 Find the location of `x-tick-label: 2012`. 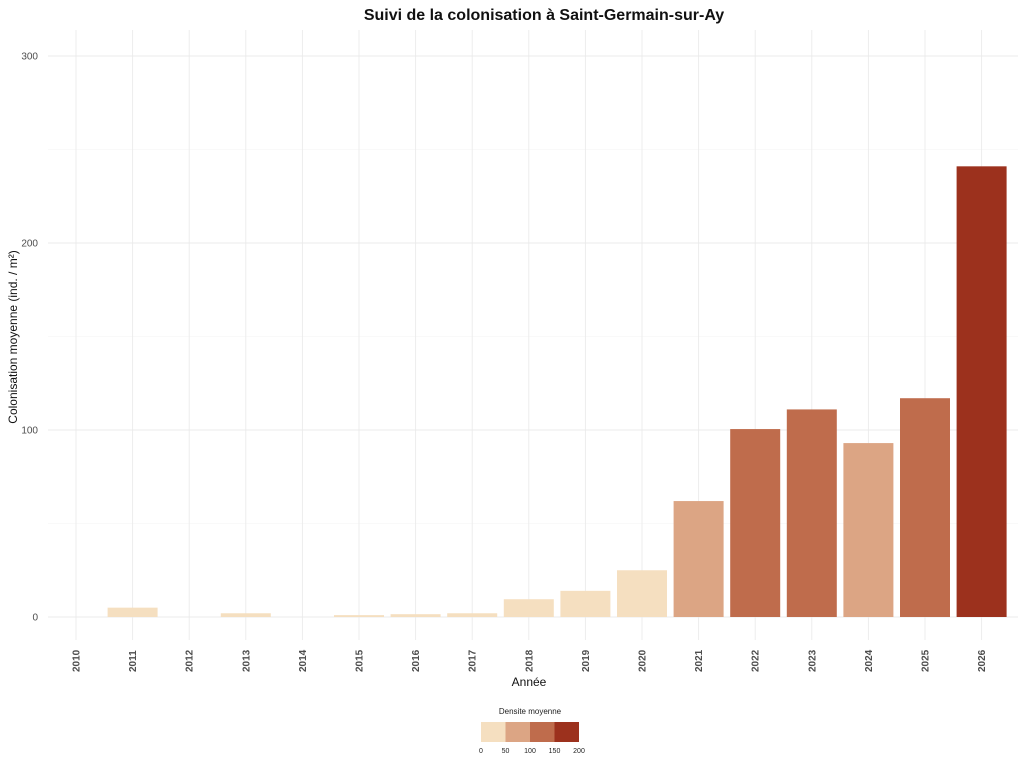

x-tick-label: 2012 is located at coordinates (190, 660).